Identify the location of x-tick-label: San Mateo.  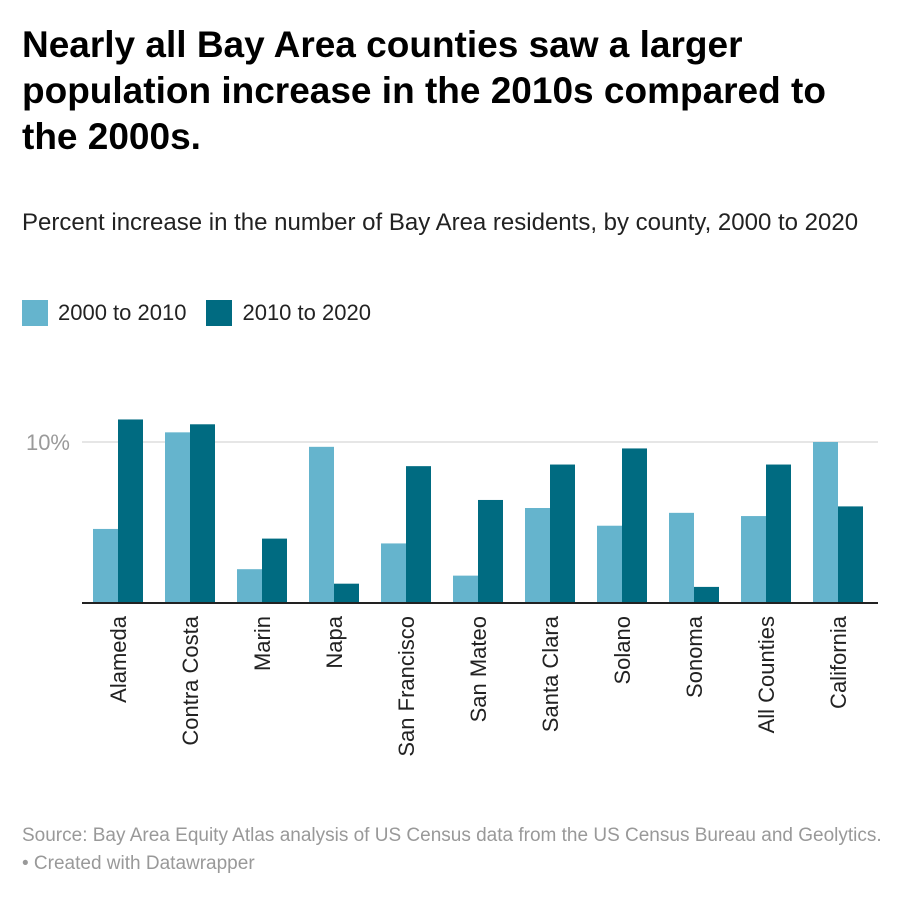
(478, 669).